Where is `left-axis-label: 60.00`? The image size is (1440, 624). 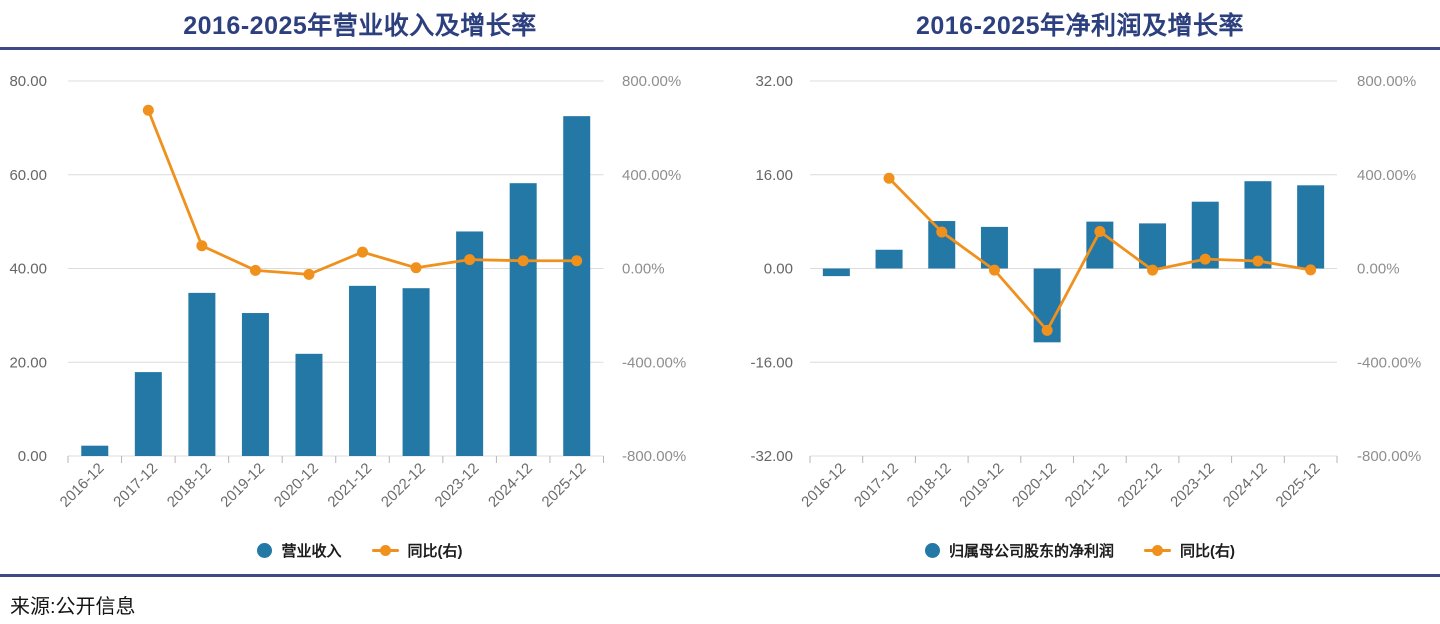
left-axis-label: 60.00 is located at coordinates (28, 175).